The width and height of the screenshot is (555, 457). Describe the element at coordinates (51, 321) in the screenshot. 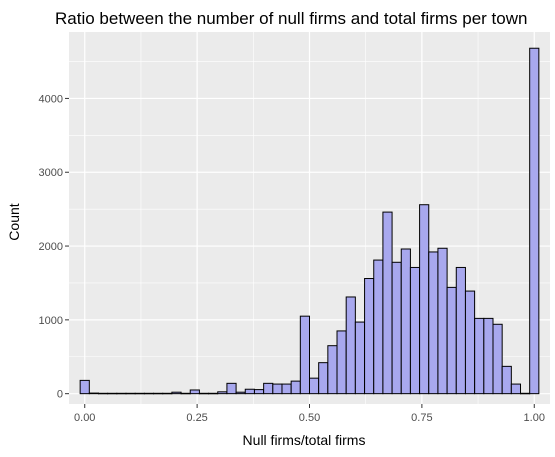

I see `y-tick-label: 1000` at that location.